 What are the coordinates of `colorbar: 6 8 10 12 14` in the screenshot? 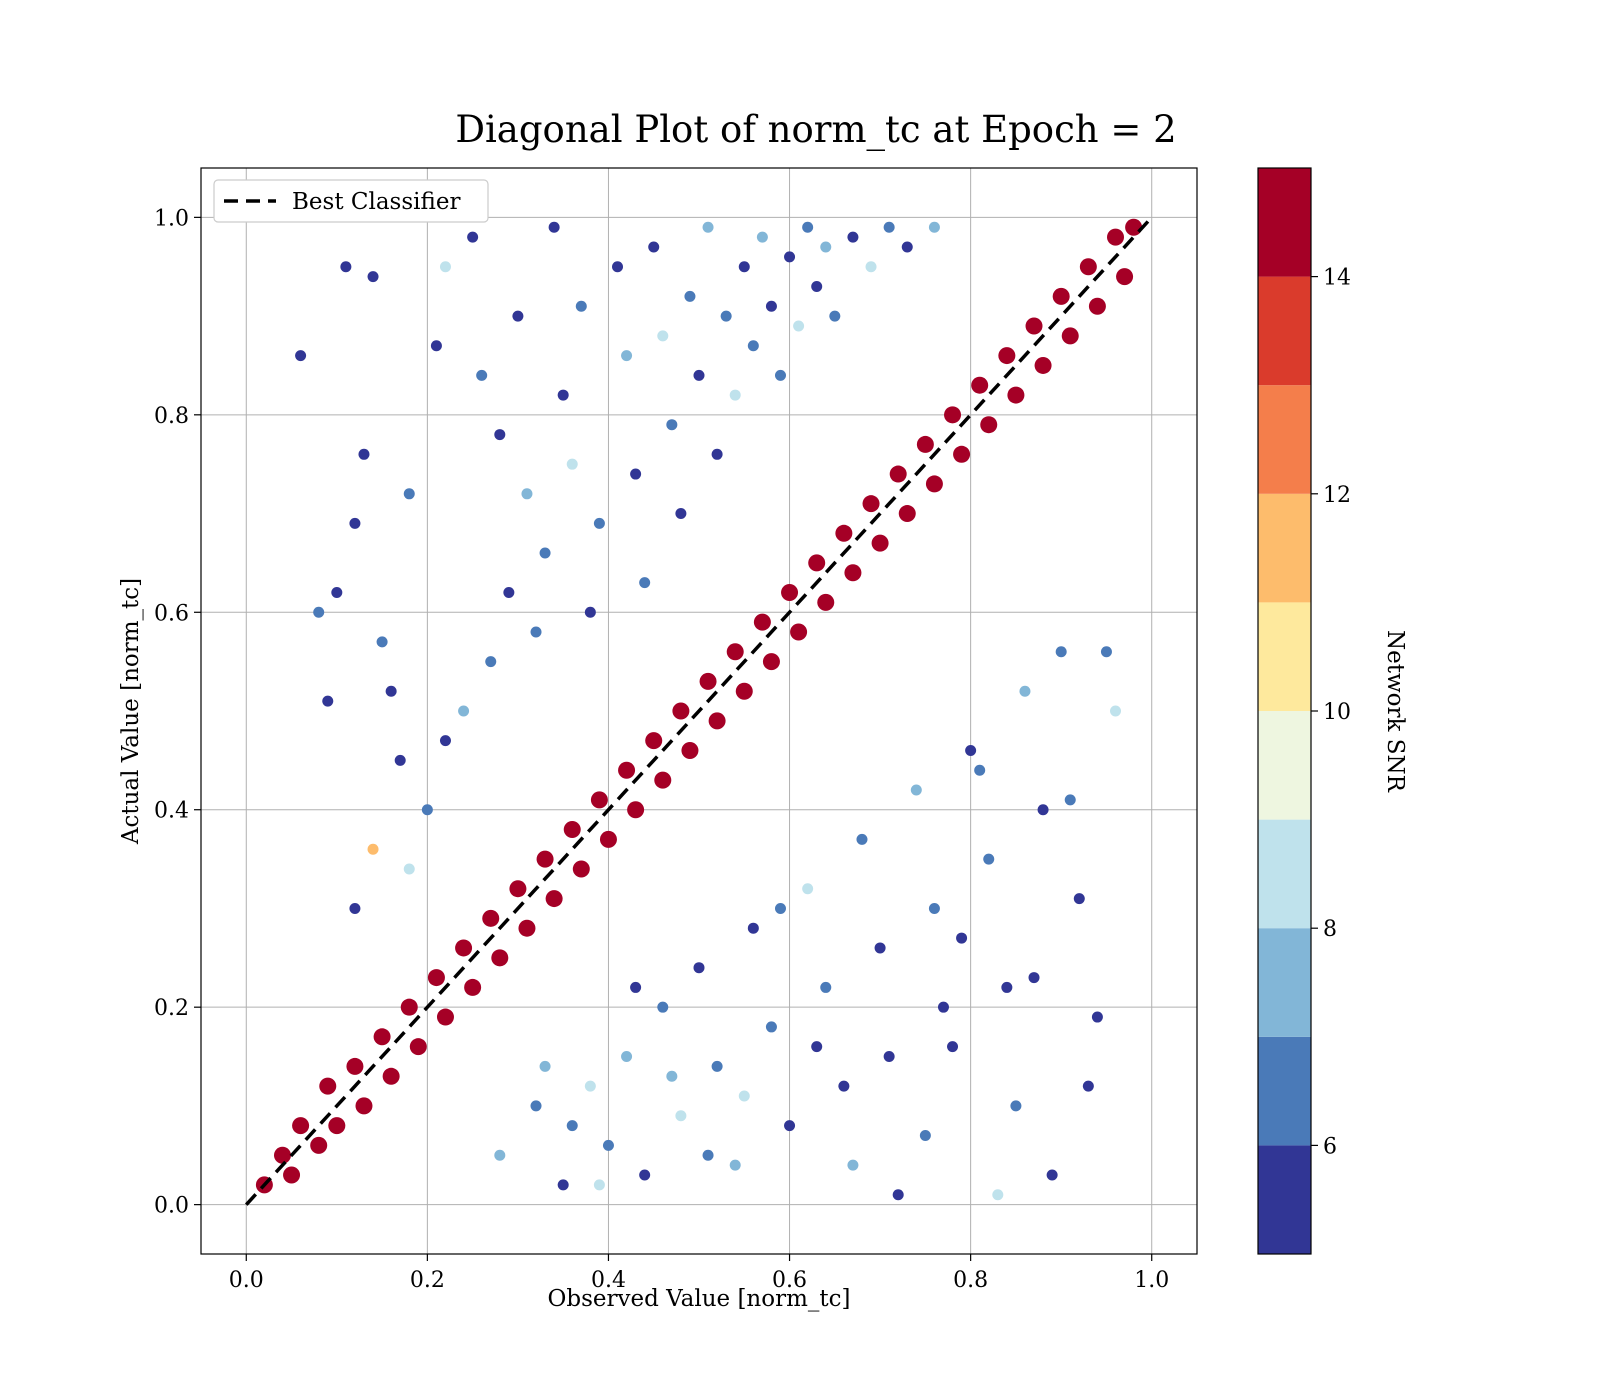 It's located at (1304, 711).